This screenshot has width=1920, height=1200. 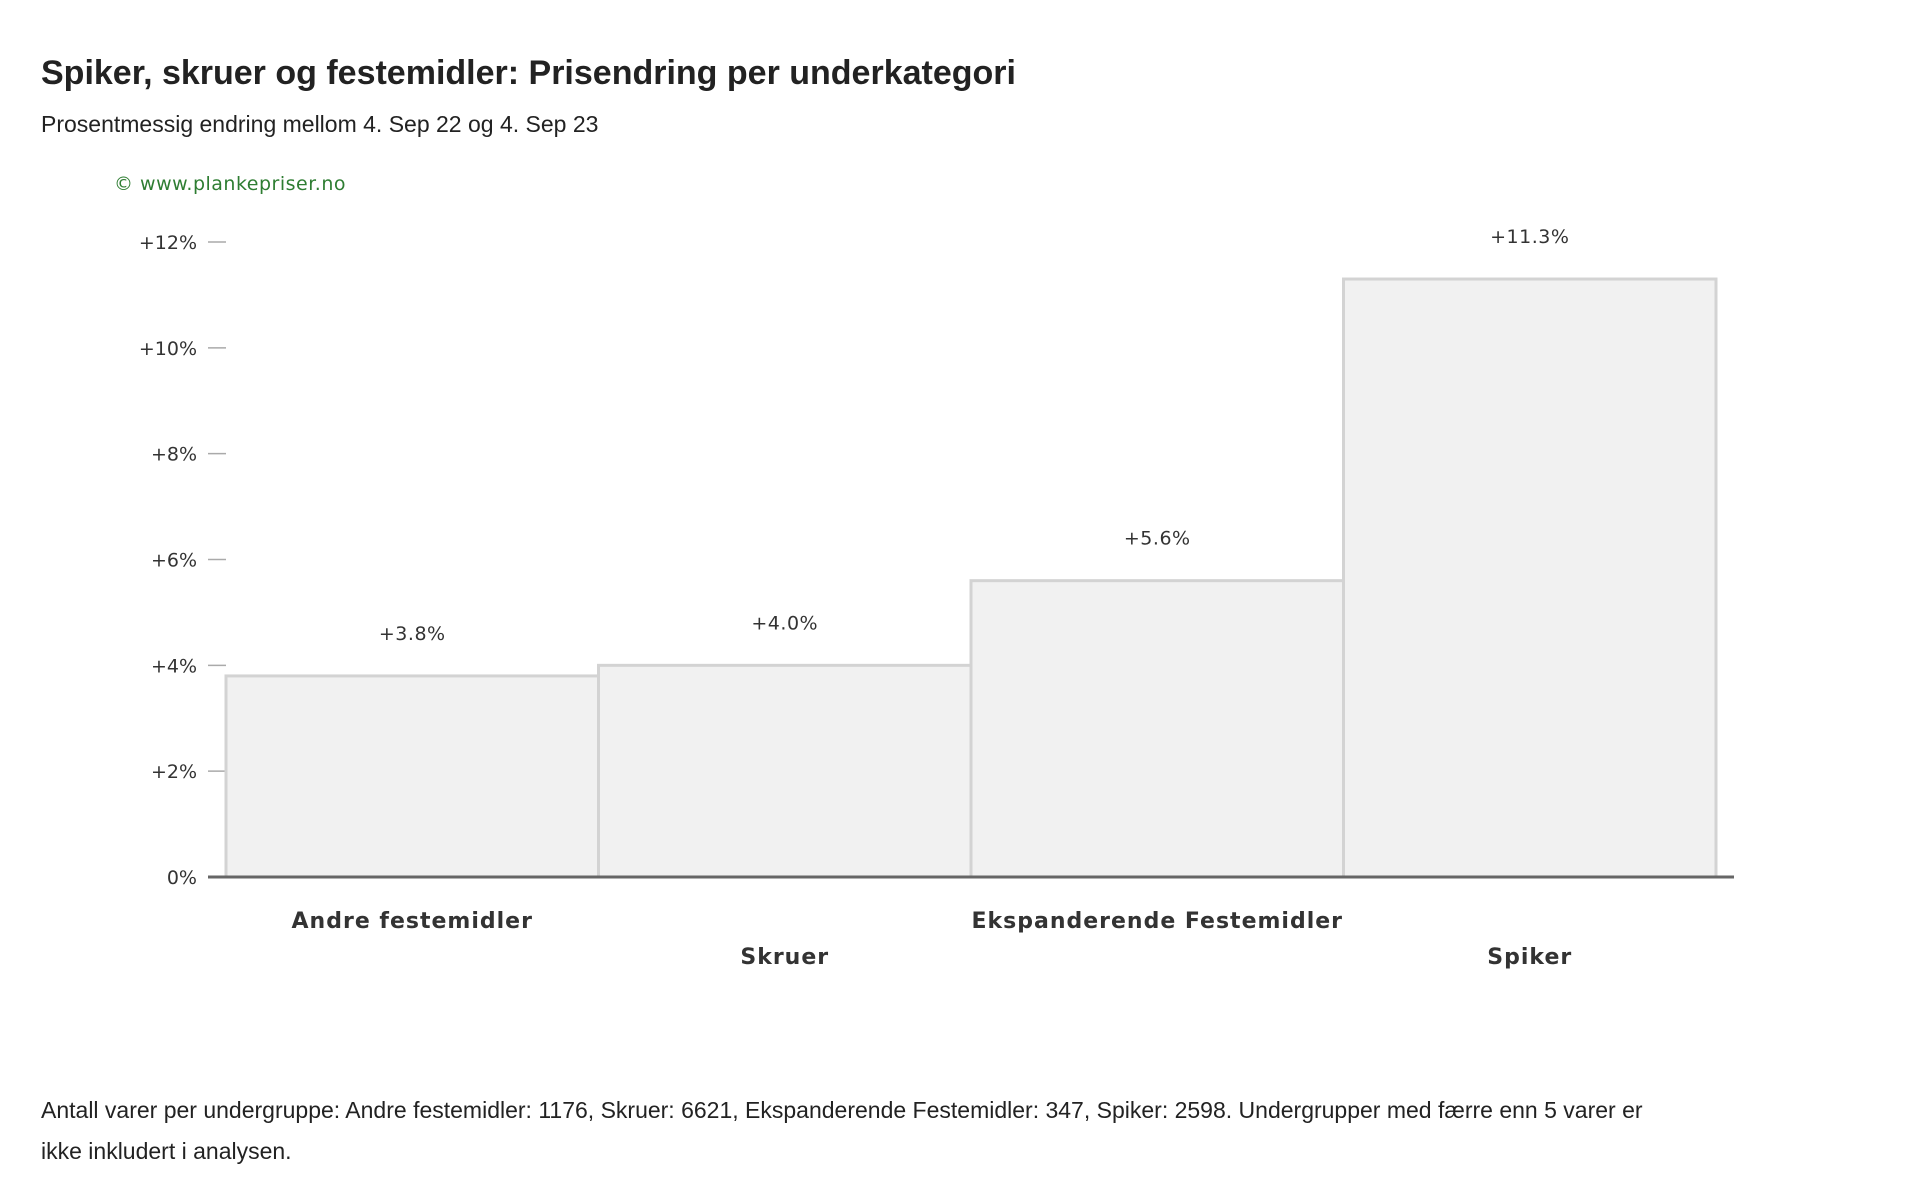 What do you see at coordinates (412, 634) in the screenshot?
I see `bar-value-label: +3.8%` at bounding box center [412, 634].